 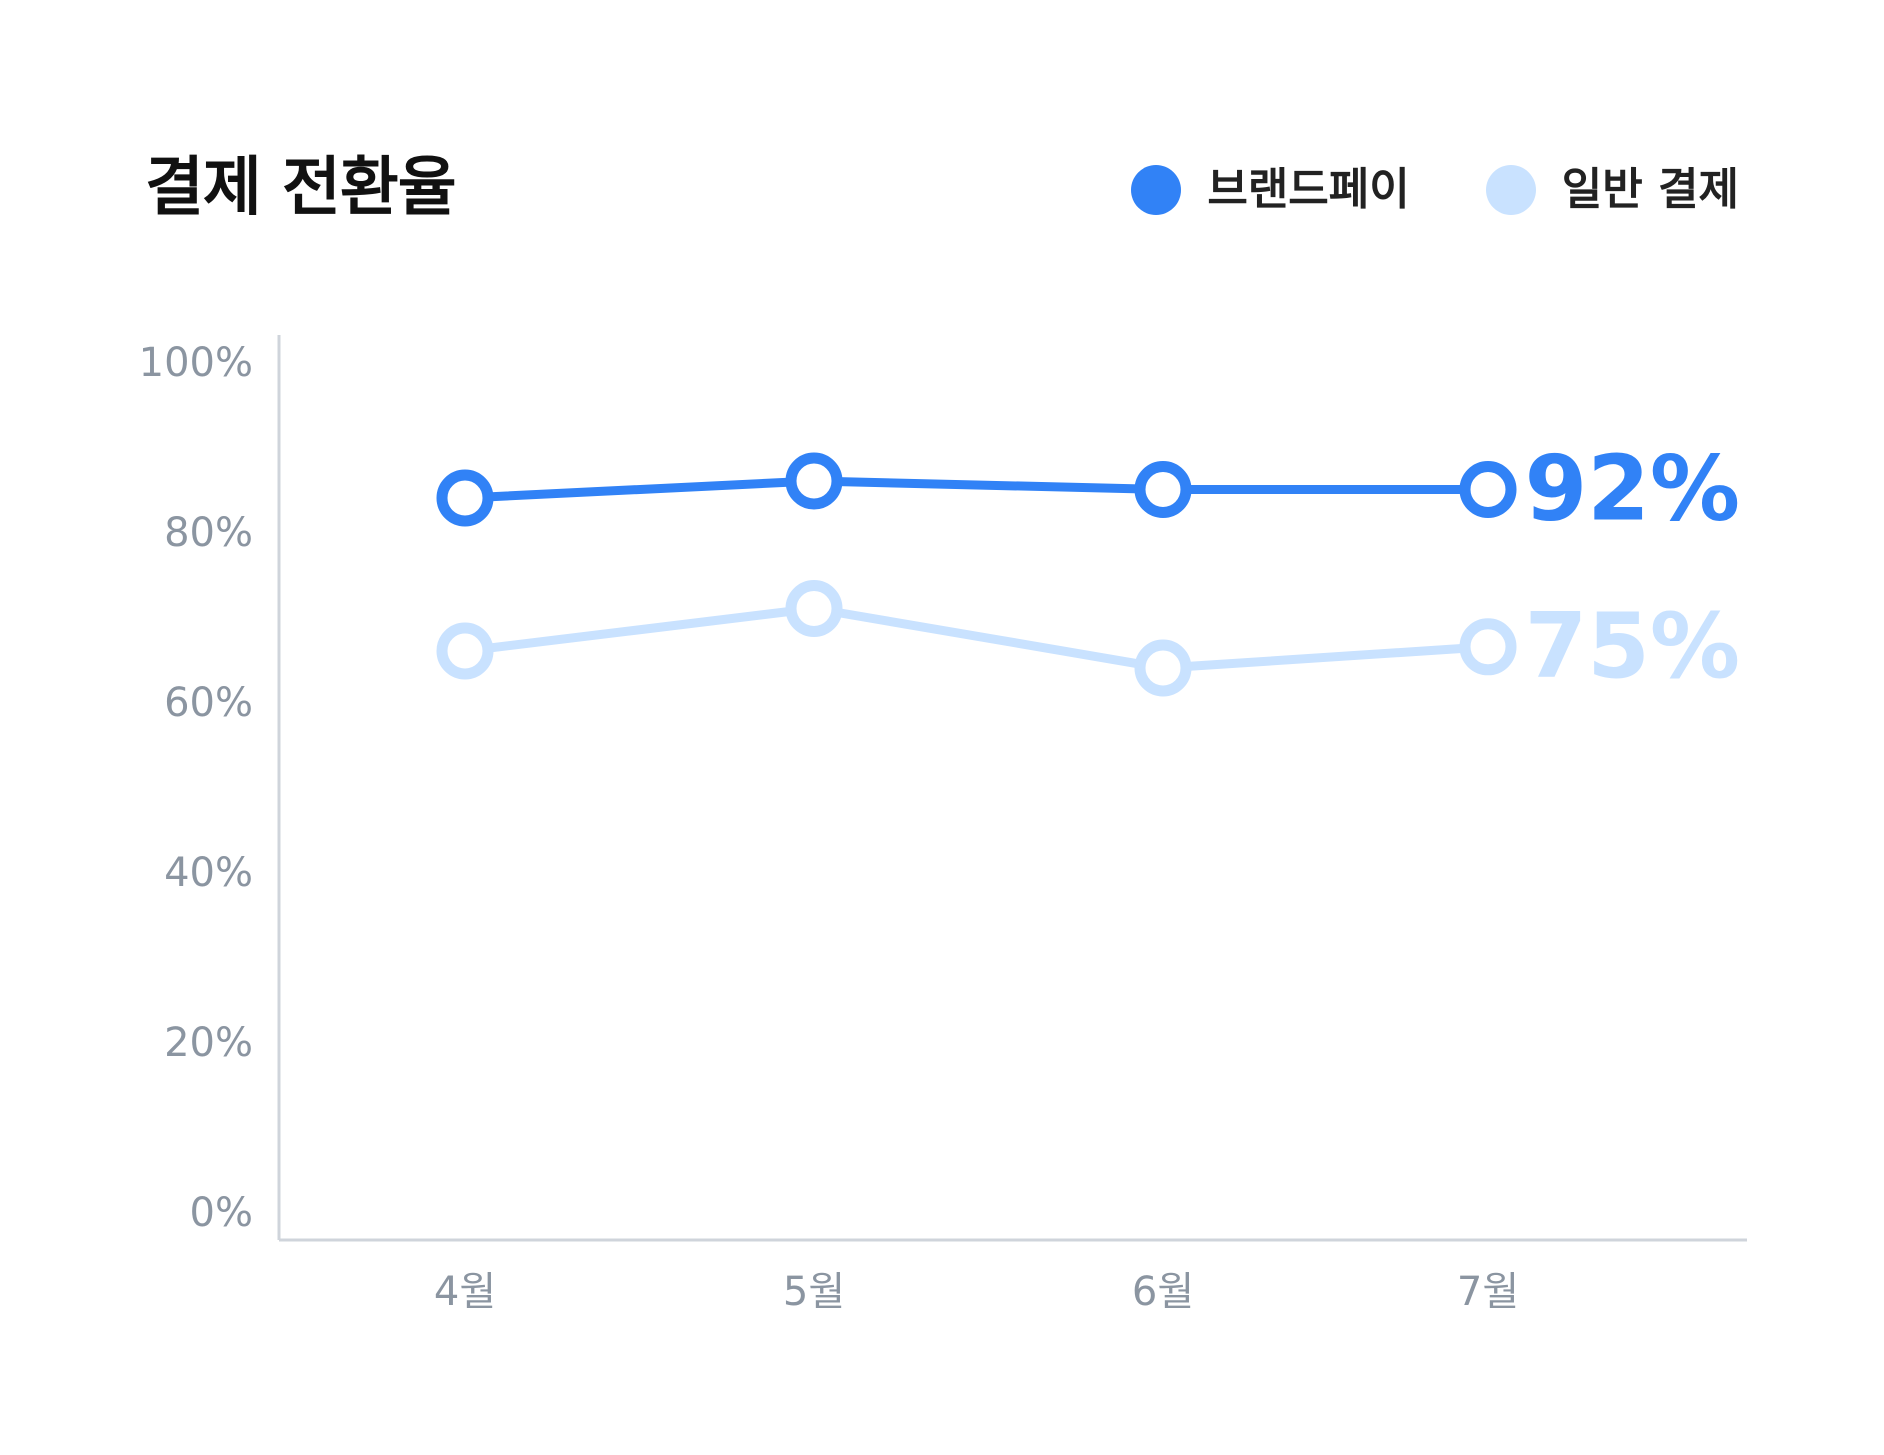 What do you see at coordinates (976, 489) in the screenshot?
I see `series-line-brandpay` at bounding box center [976, 489].